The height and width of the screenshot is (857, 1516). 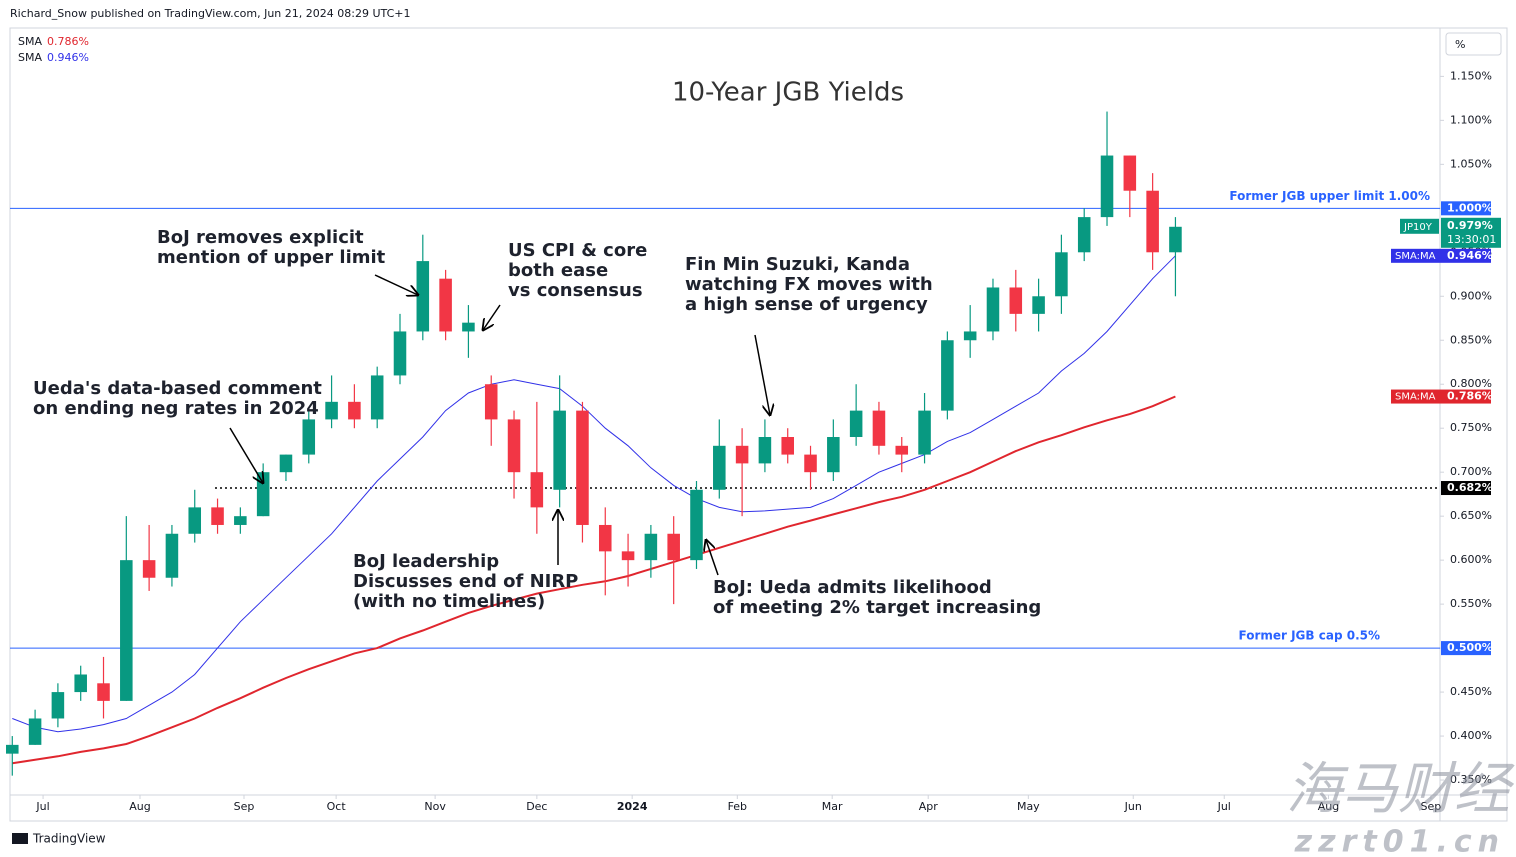 I want to click on y-tick-label: 0.850%, so click(x=1471, y=339).